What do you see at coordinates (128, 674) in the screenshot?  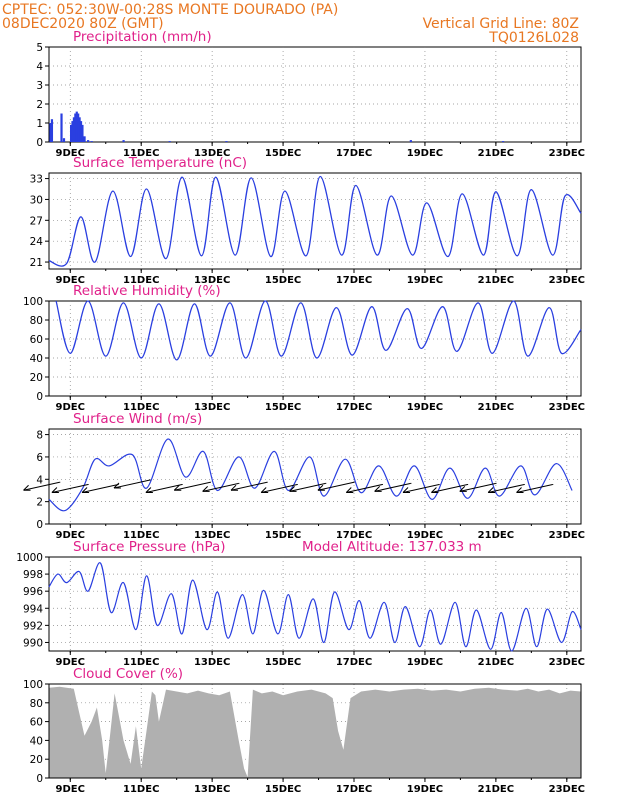 I see `panel-title: Cloud Cover (%)` at bounding box center [128, 674].